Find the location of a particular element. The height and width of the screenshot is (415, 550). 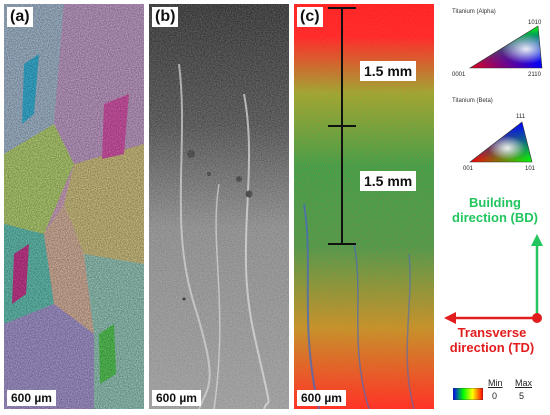

alpha-label-2110: 2110 is located at coordinates (534, 75).